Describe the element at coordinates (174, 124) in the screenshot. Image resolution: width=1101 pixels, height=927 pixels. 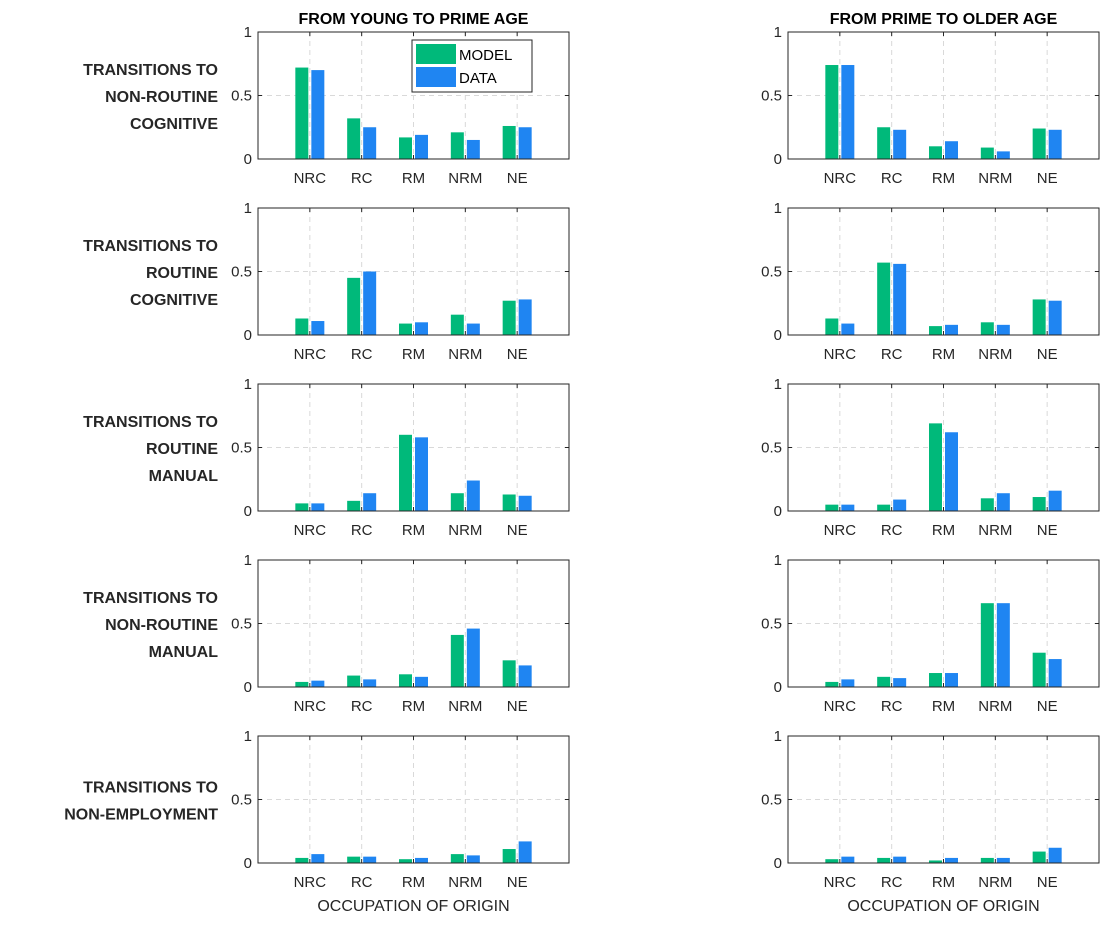
I see `row-label: COGNITIVE` at that location.